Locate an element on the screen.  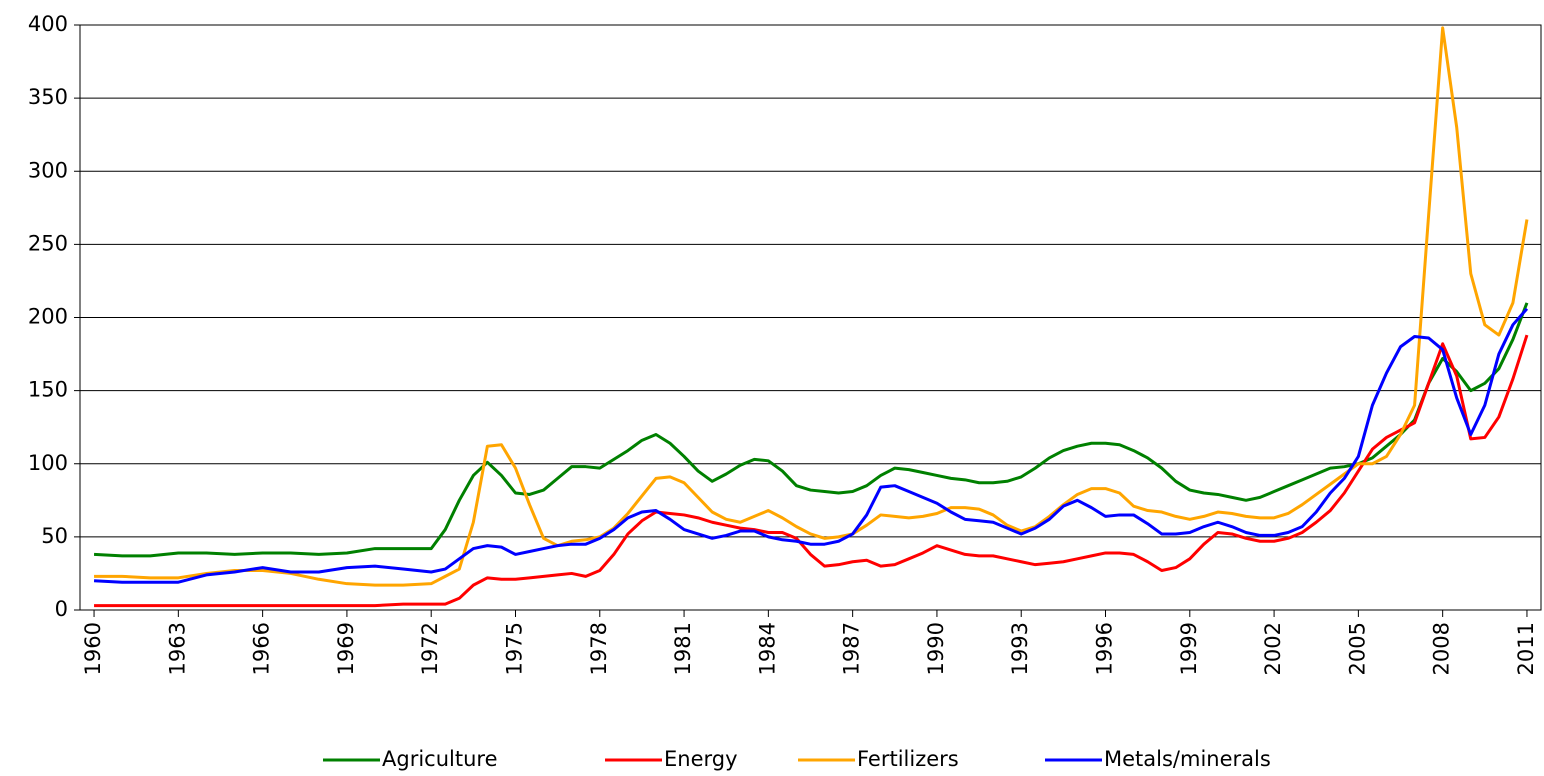
y-tick-label: 200 is located at coordinates (48, 317).